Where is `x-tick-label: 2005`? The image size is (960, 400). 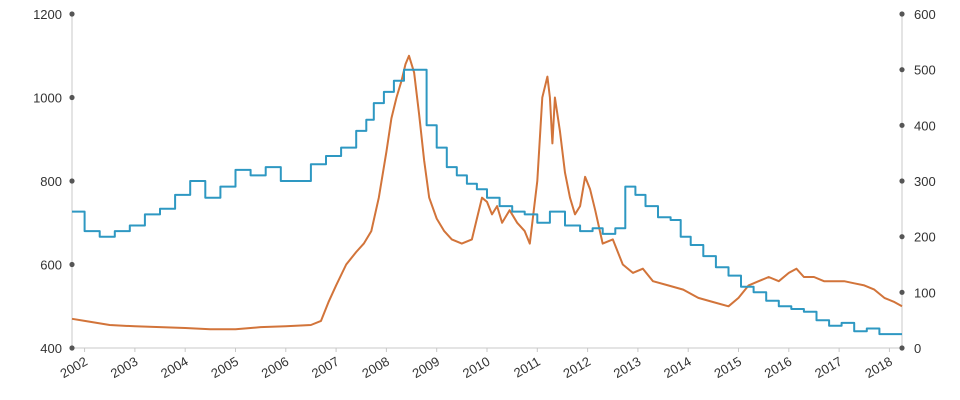 x-tick-label: 2005 is located at coordinates (224, 367).